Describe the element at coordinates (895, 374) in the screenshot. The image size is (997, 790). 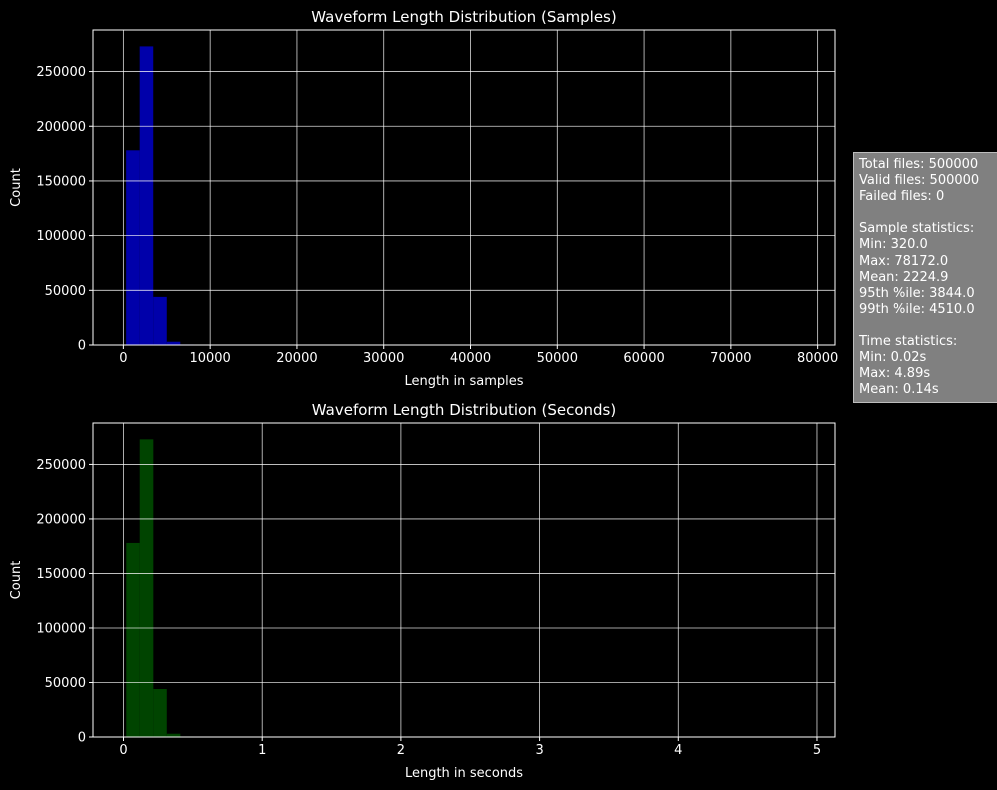
I see `stats-line: Max: 4.89s` at that location.